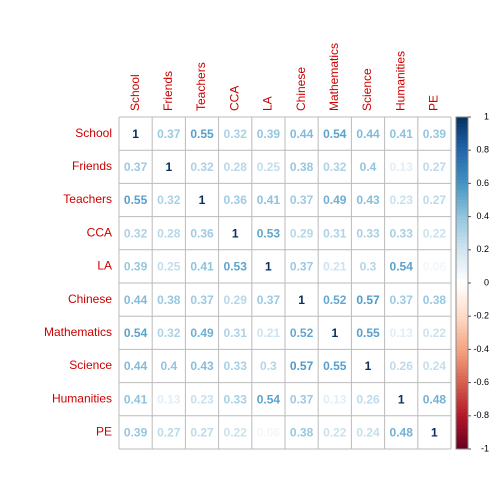 This screenshot has height=500, width=500. I want to click on cell-value: 0.06, so click(435, 267).